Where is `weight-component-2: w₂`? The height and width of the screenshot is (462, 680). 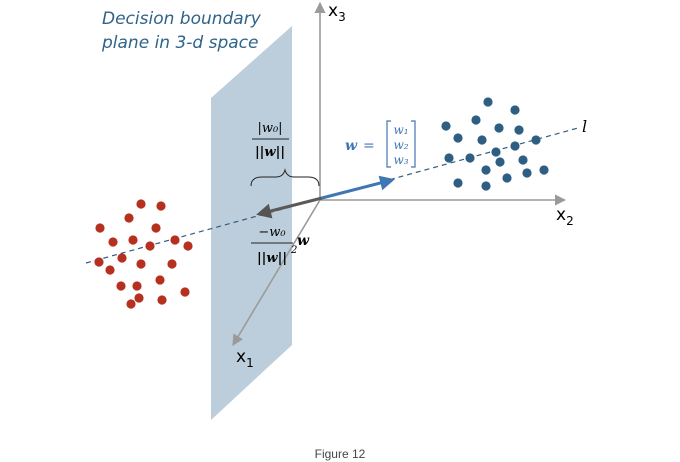
weight-component-2: w₂ is located at coordinates (400, 145).